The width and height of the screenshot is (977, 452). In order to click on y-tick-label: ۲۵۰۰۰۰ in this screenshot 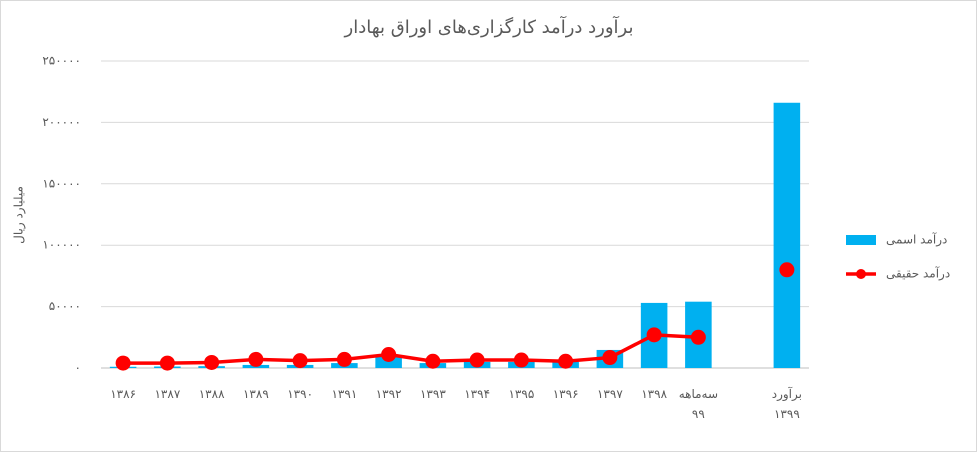, I will do `click(61, 61)`.